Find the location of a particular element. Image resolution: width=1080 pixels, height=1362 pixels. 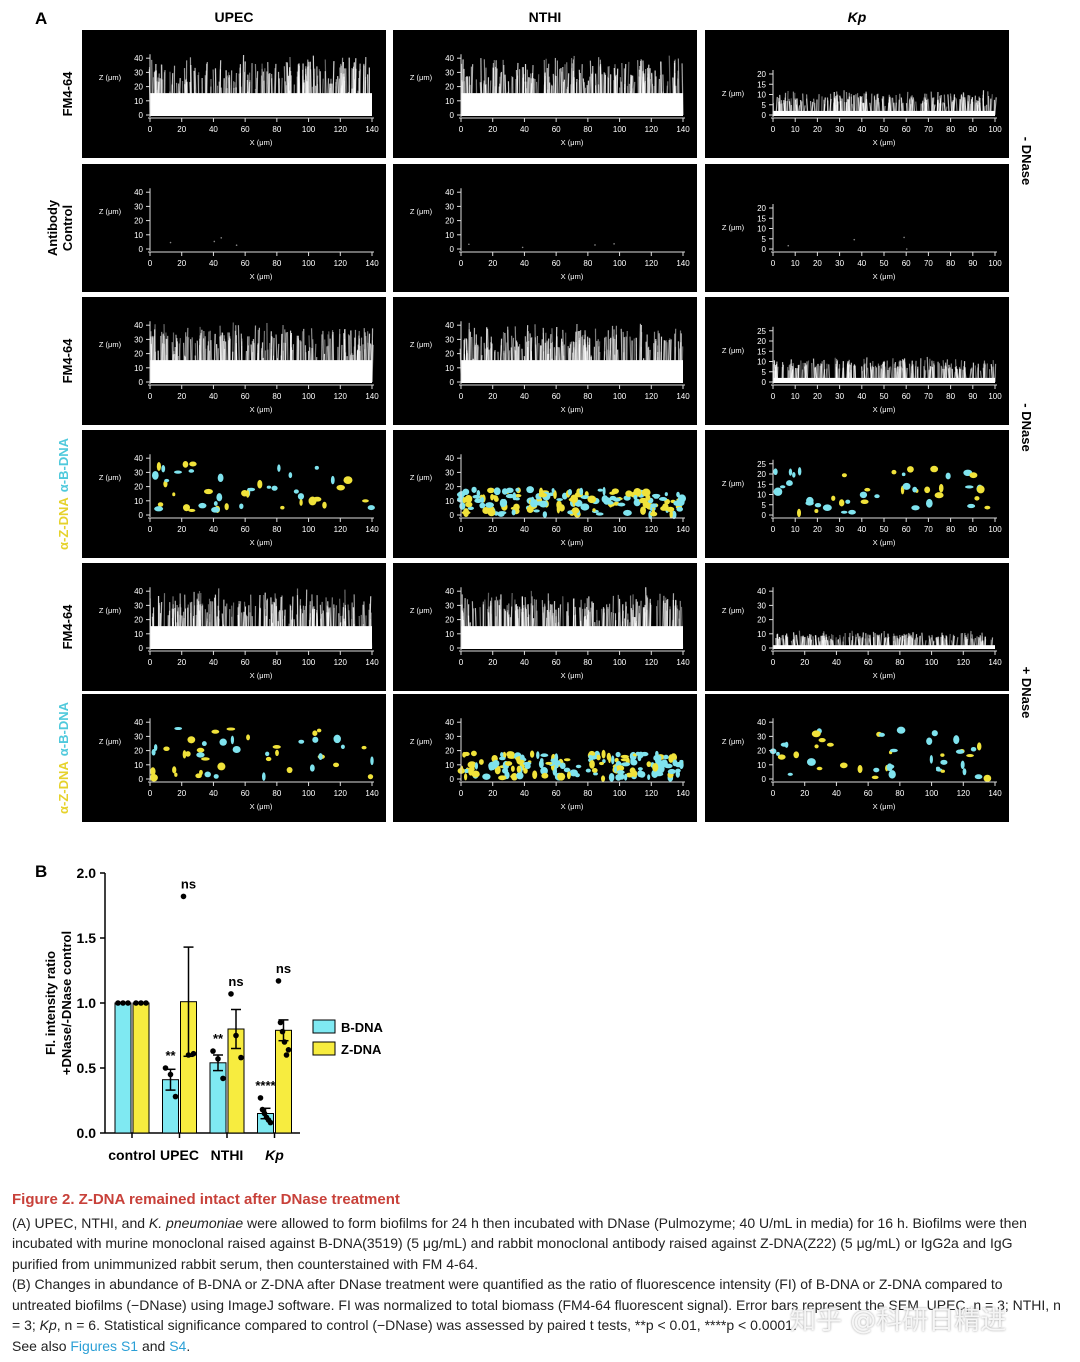

z-tick-label: 30 is located at coordinates (449, 736).